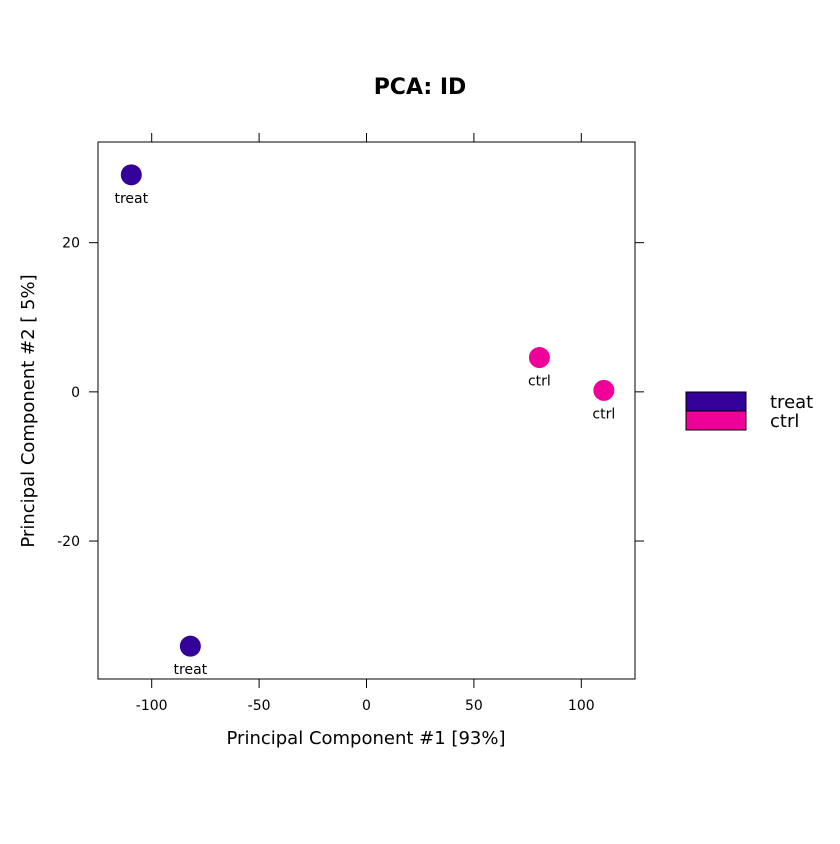  I want to click on legend-label-treat: treat, so click(791, 402).